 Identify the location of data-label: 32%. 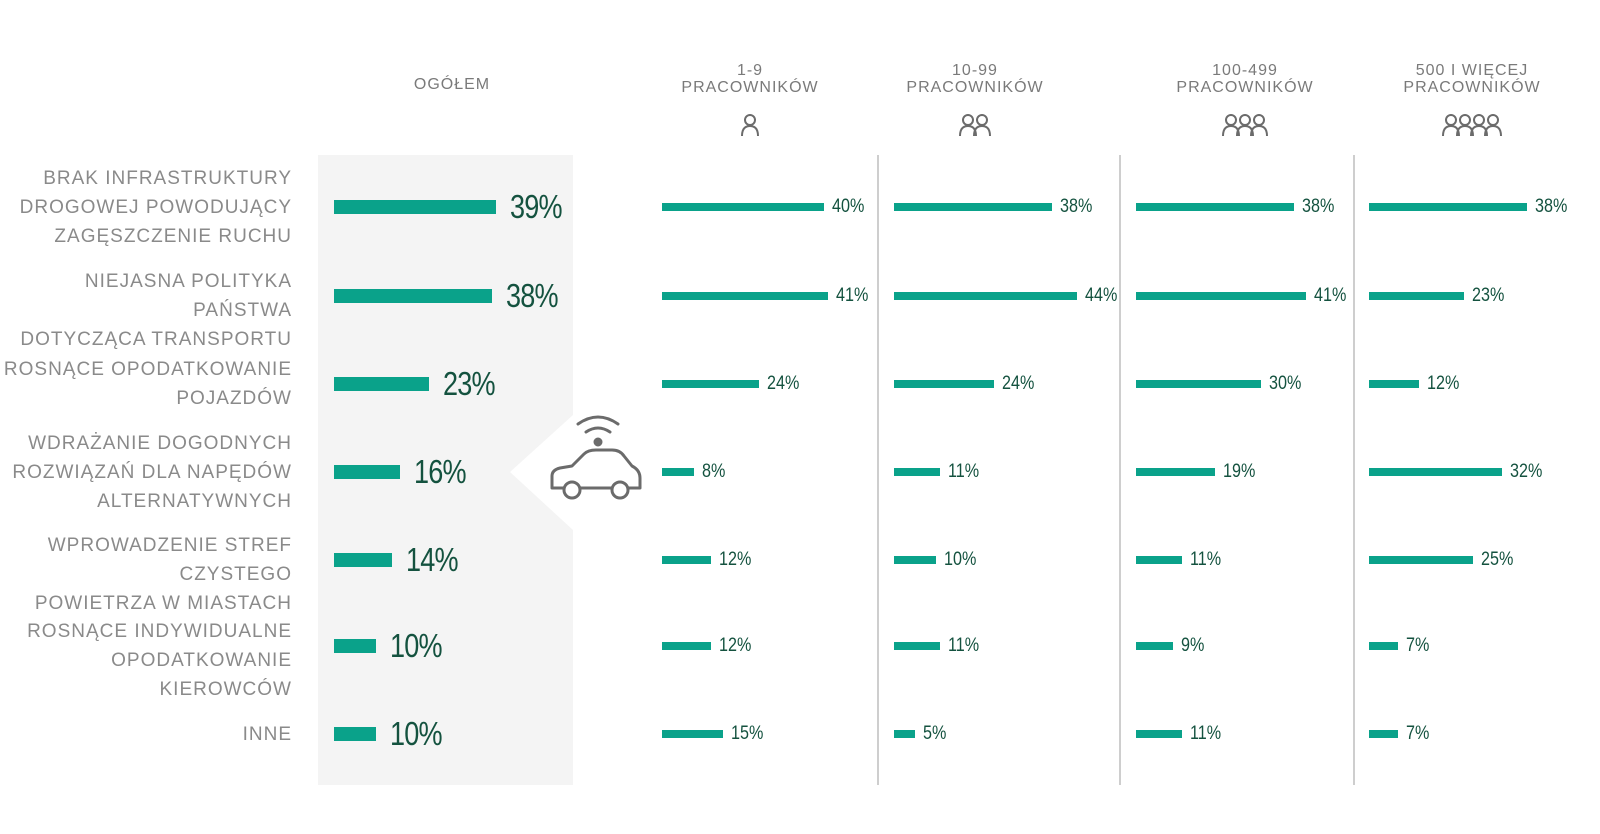
(1526, 471).